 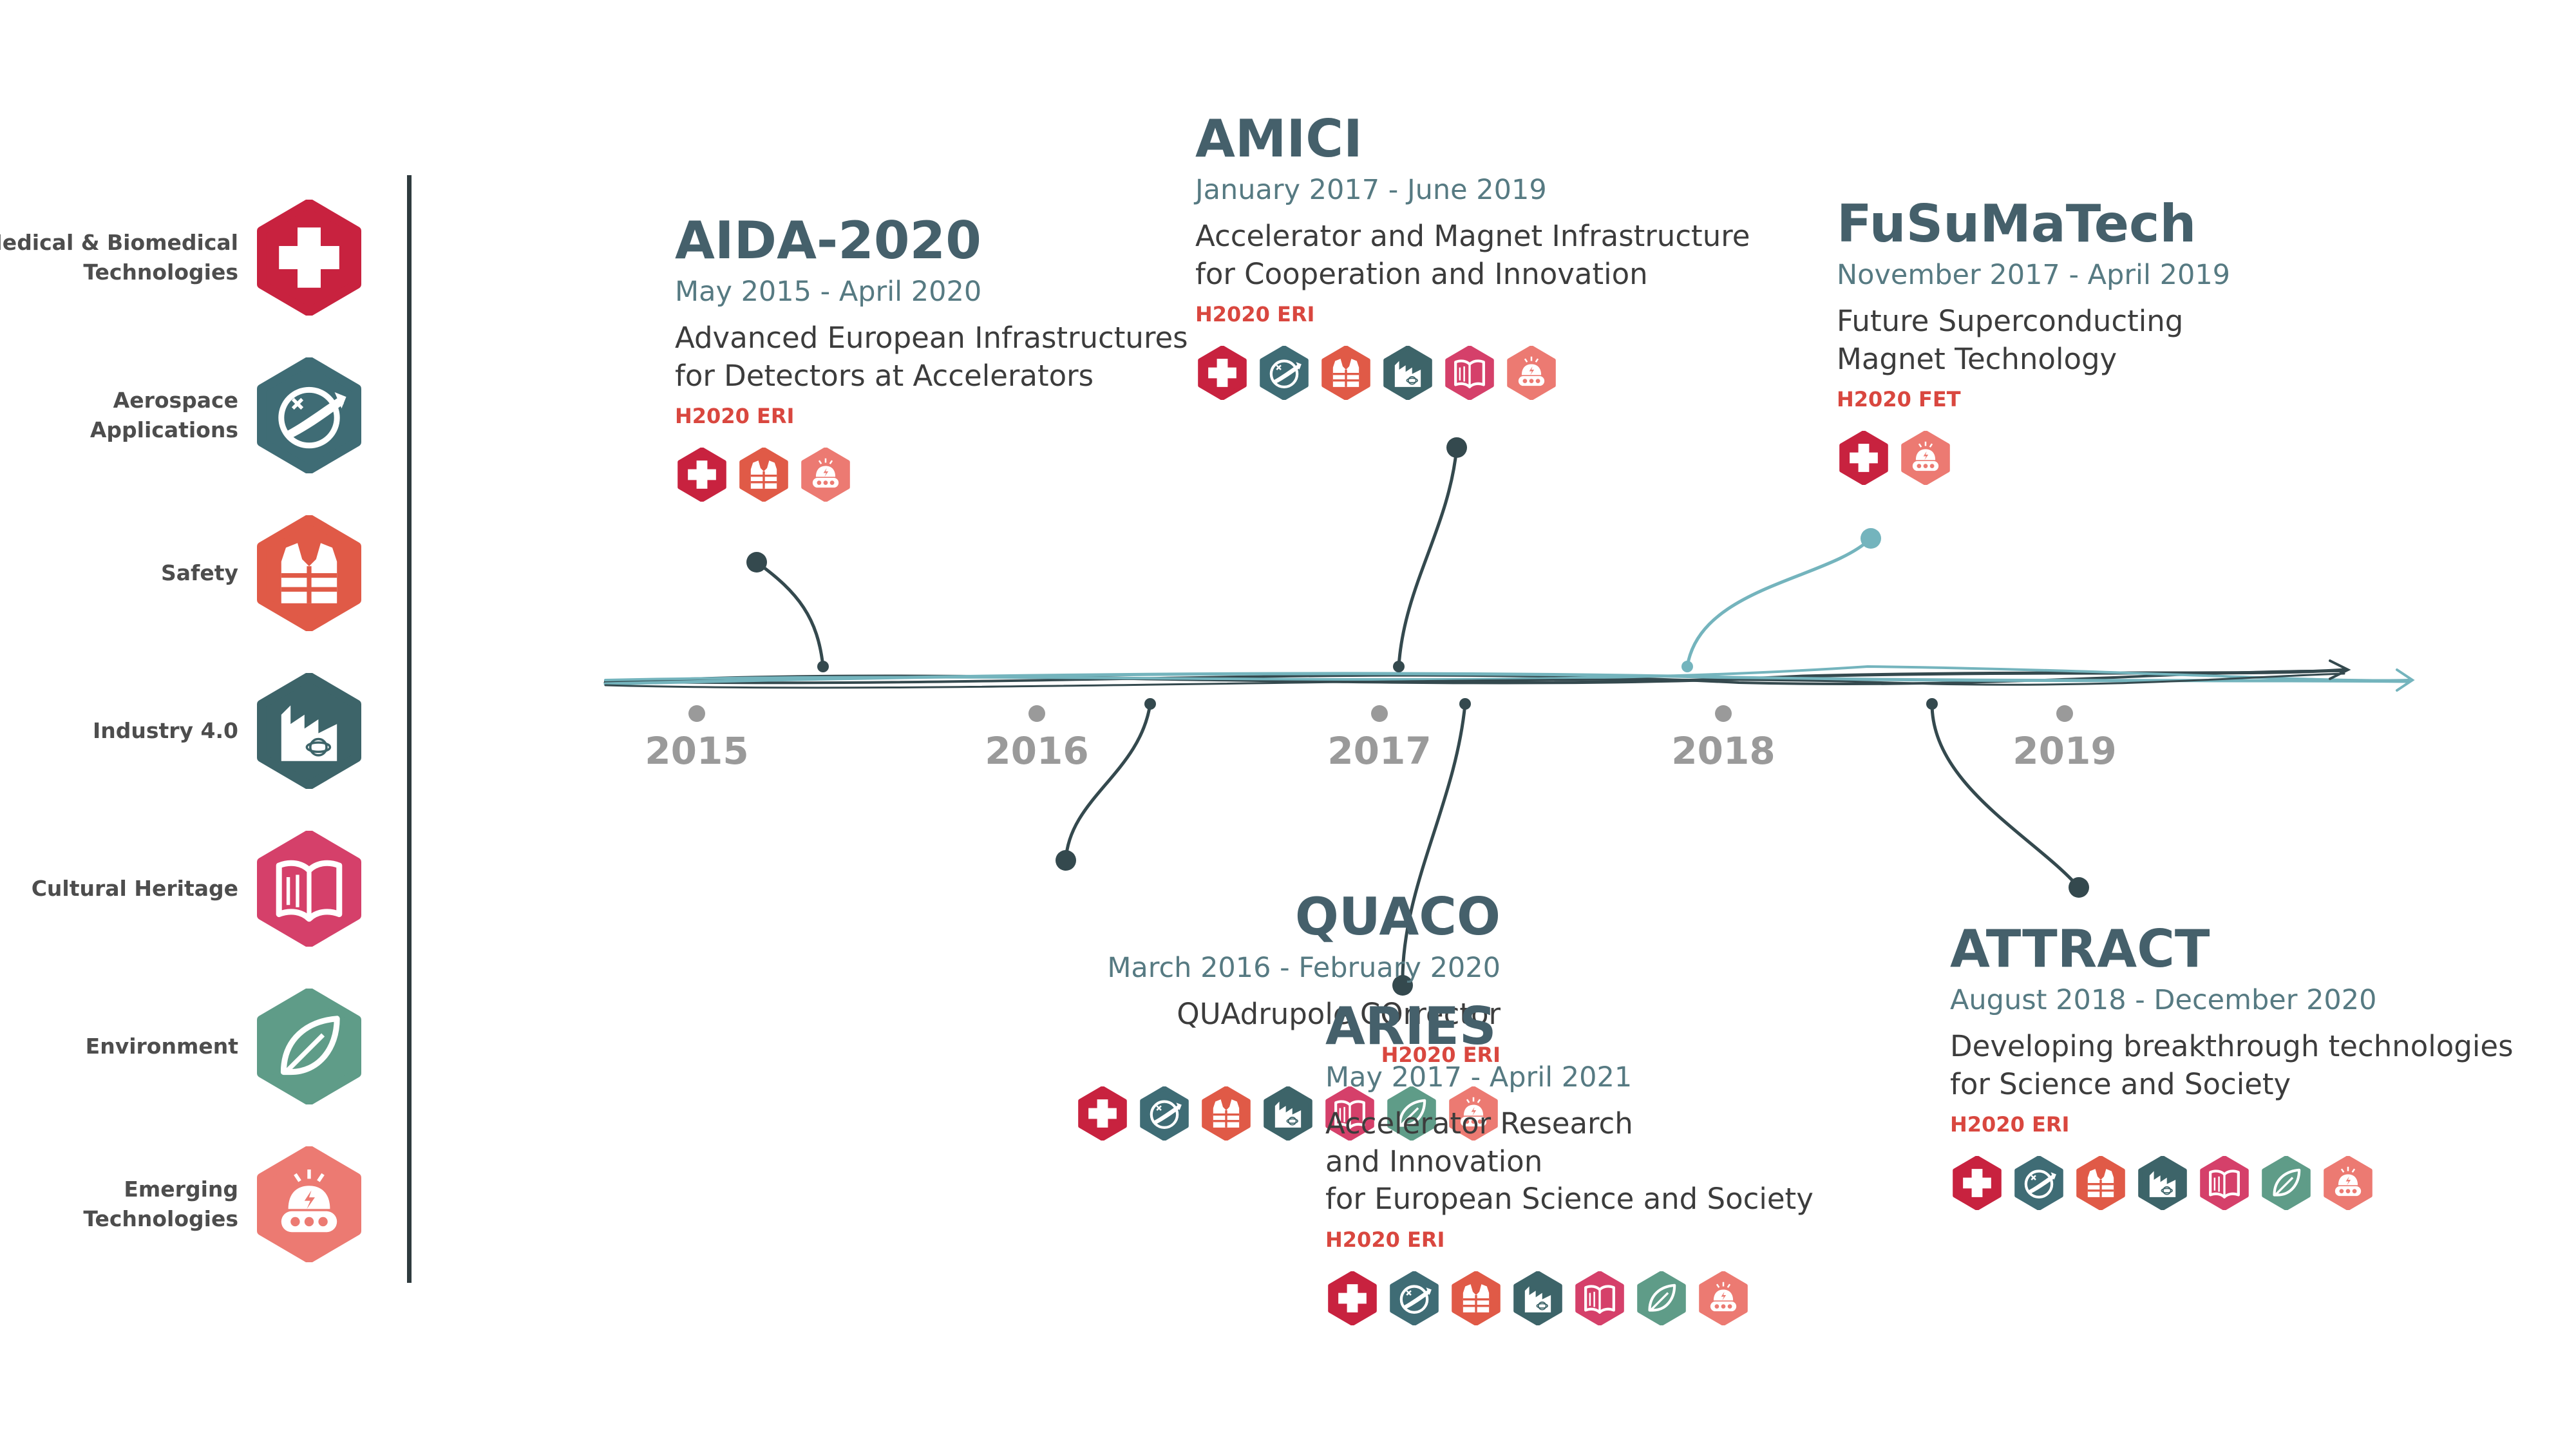 I want to click on project-dates: May 2017 - April 2021, so click(x=1479, y=1077).